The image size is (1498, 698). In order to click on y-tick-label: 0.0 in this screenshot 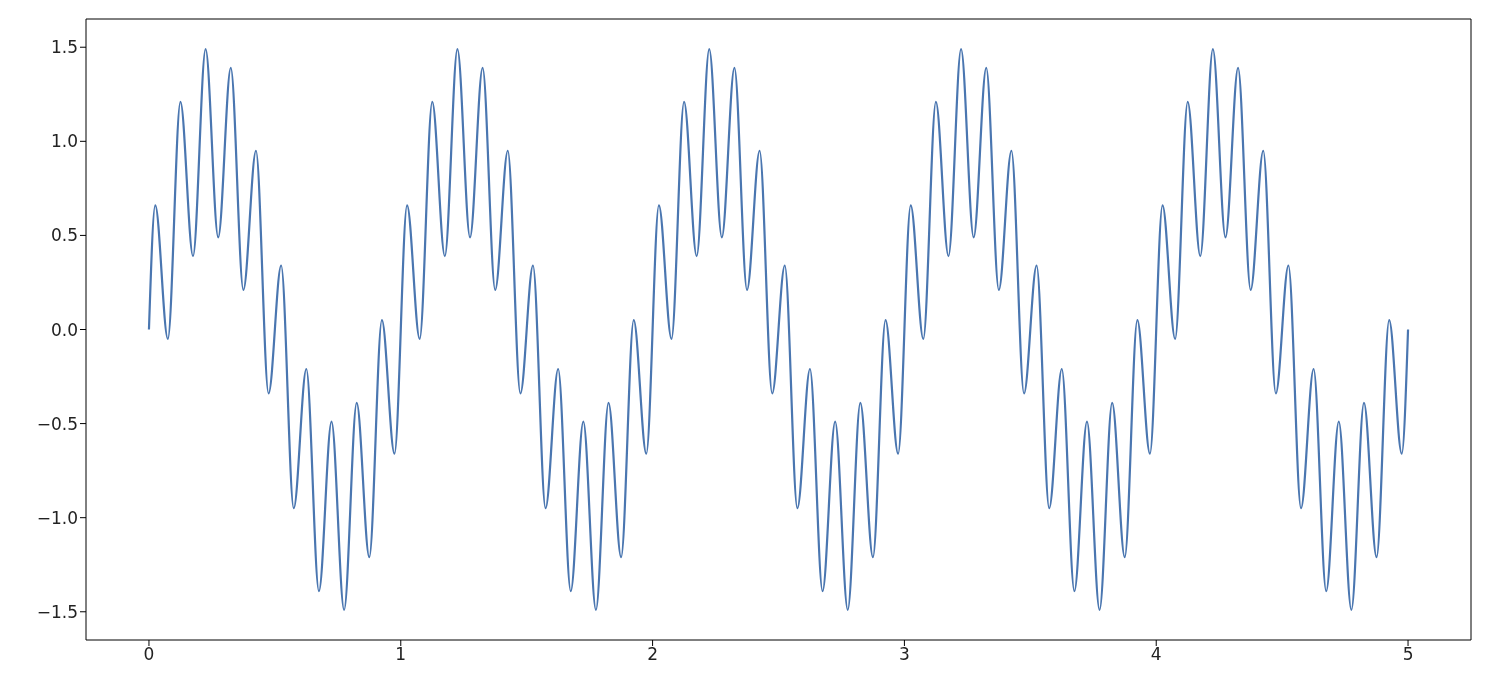, I will do `click(64, 329)`.